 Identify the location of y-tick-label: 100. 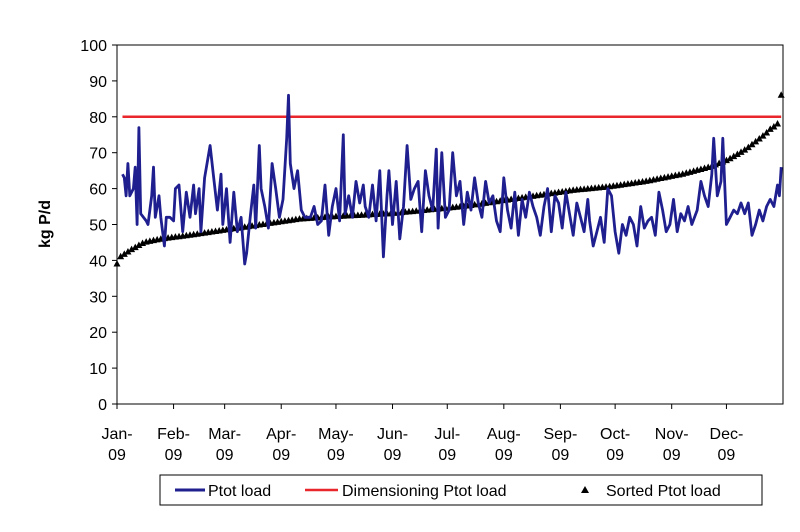
(93, 46).